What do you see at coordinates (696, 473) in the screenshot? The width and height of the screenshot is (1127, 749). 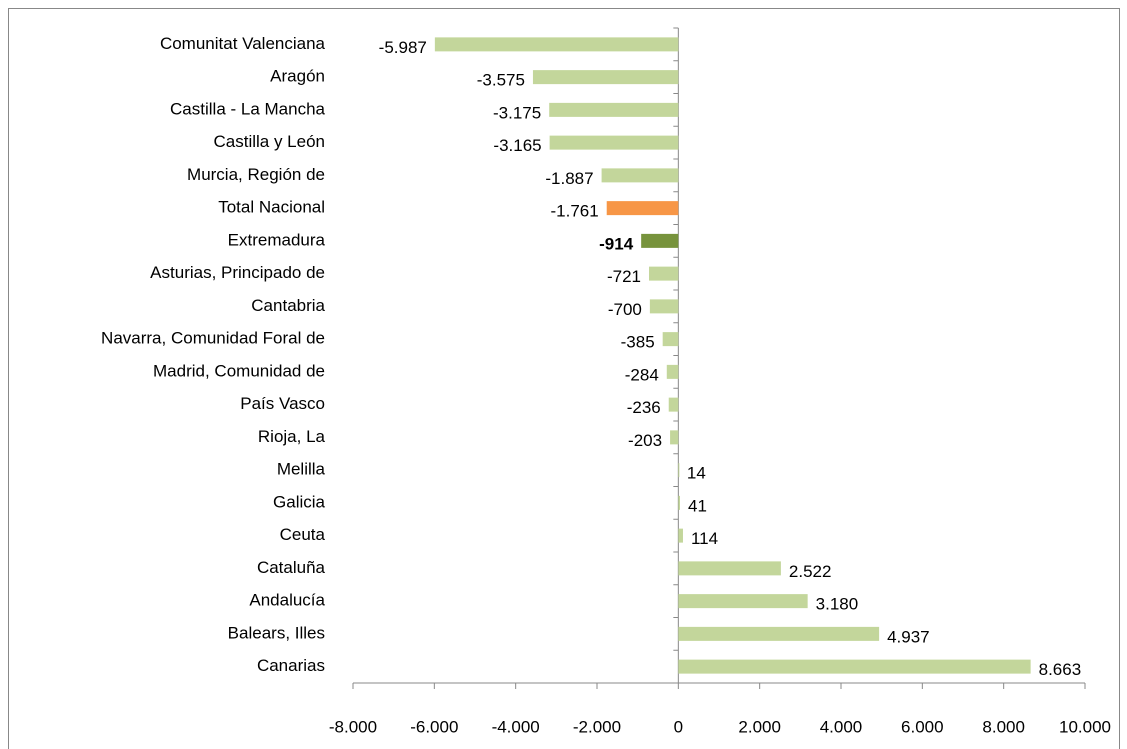 I see `value-label: 14` at bounding box center [696, 473].